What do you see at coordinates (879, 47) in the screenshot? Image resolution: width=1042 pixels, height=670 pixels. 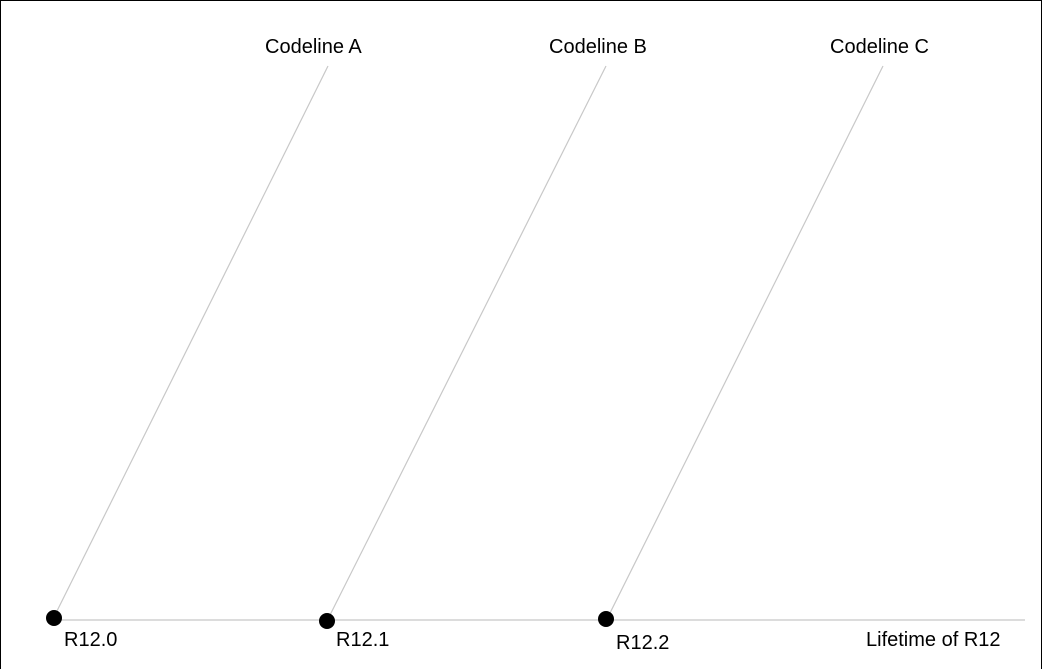 I see `codeline-c-label: Codeline C` at bounding box center [879, 47].